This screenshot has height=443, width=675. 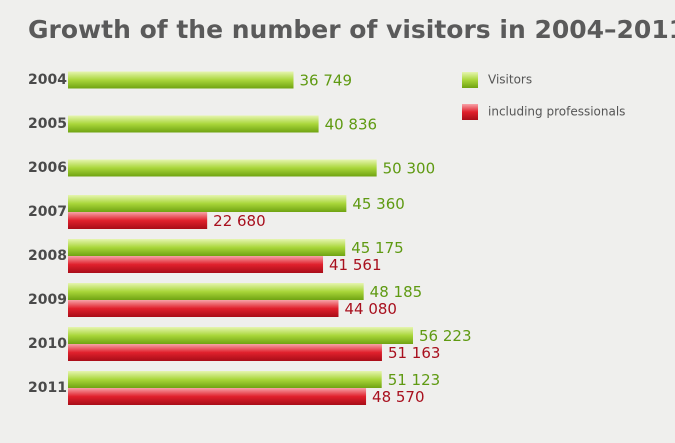 What do you see at coordinates (47, 344) in the screenshot?
I see `y-tick-label: 2010` at bounding box center [47, 344].